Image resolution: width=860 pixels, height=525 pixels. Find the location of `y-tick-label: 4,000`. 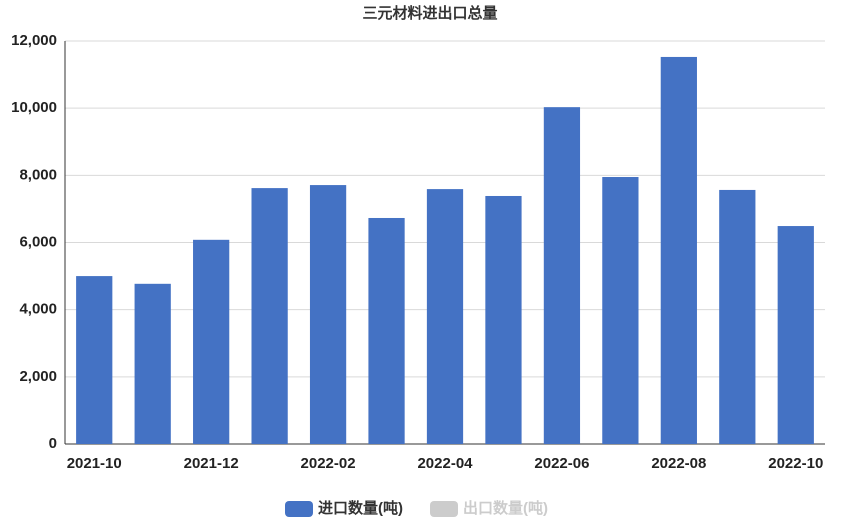

y-tick-label: 4,000 is located at coordinates (38, 309).